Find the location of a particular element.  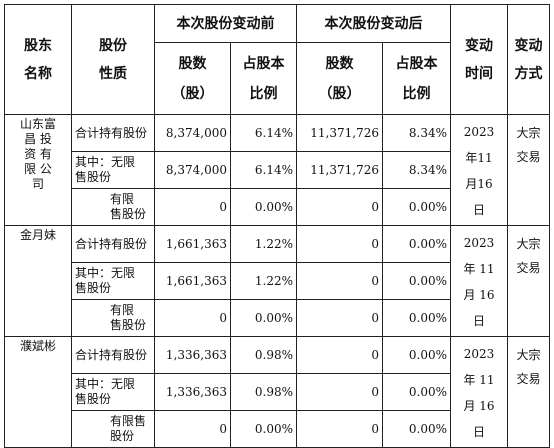

after-shares-header: 股数 （股） is located at coordinates (339, 78).